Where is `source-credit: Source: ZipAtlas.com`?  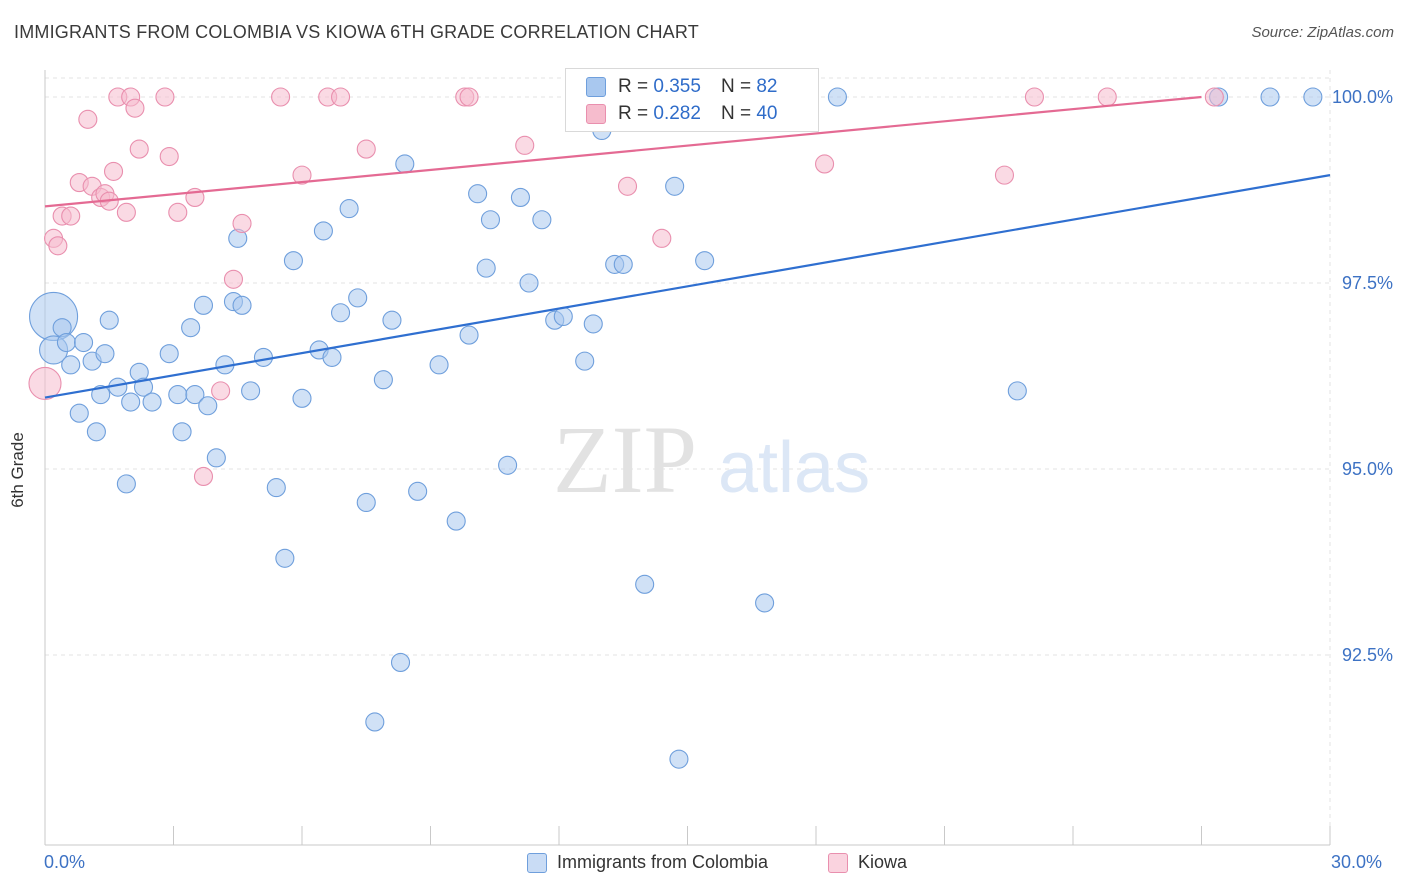 source-credit: Source: ZipAtlas.com is located at coordinates (1322, 32).